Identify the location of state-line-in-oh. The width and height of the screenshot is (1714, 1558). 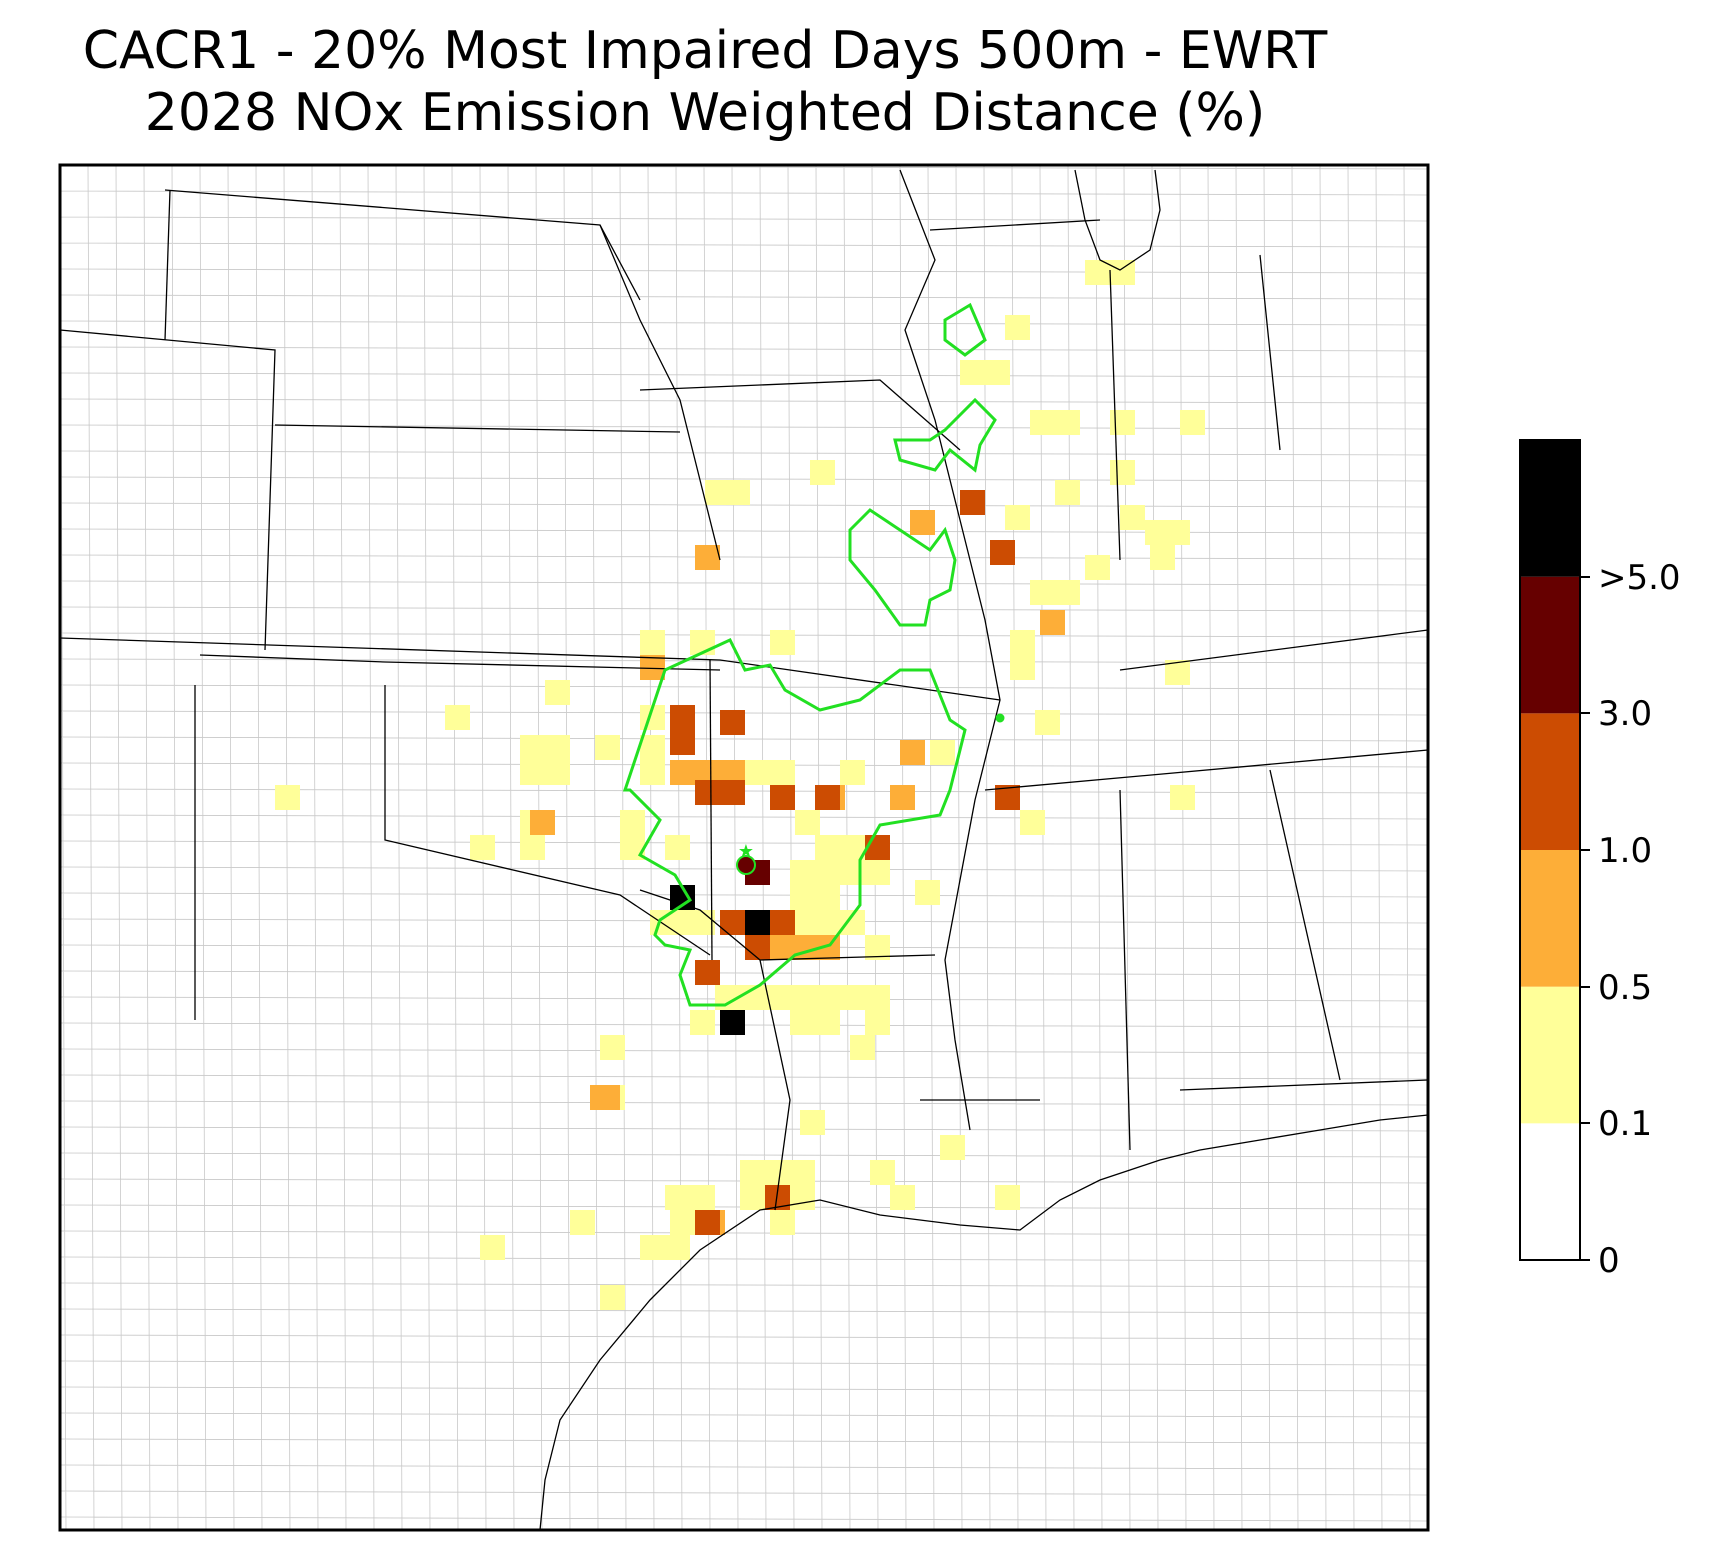
(1270, 352).